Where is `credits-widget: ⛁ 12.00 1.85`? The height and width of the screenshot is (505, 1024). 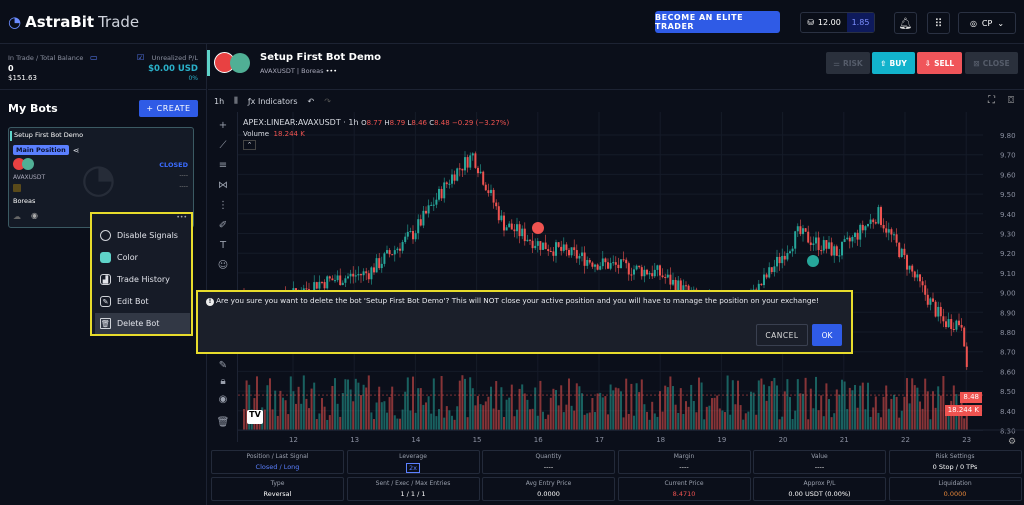
credits-widget: ⛁ 12.00 1.85 is located at coordinates (837, 22).